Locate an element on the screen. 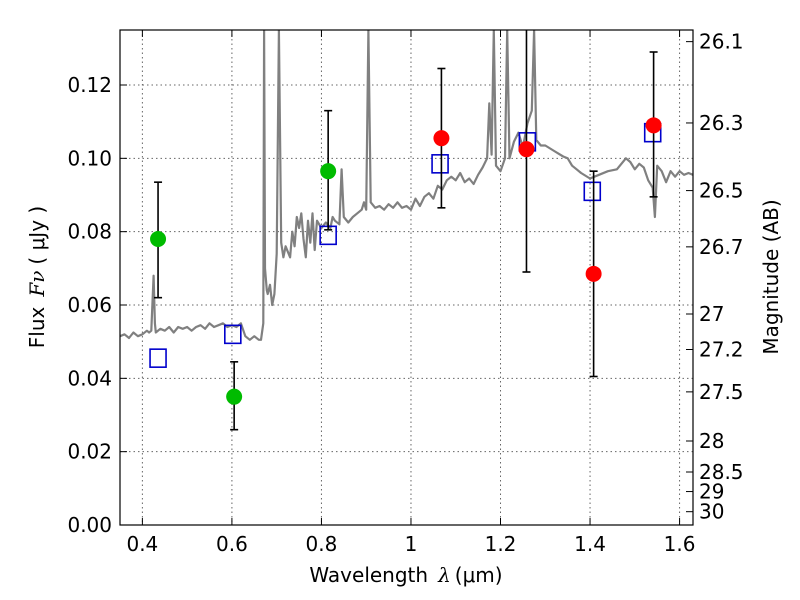 The image size is (800, 600). x-tick-label: 1 is located at coordinates (411, 544).